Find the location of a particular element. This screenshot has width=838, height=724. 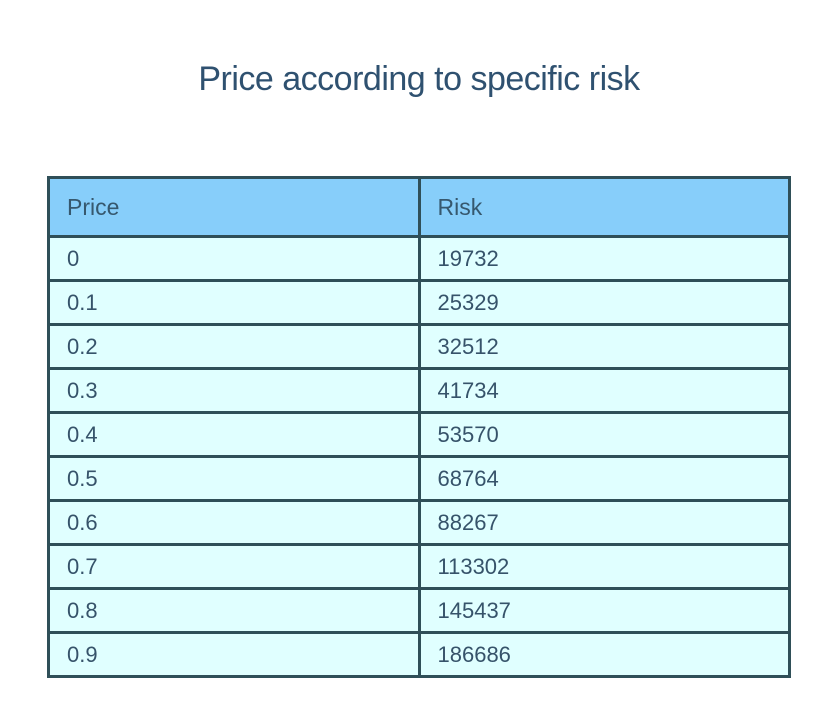

price-cell: 0.4 is located at coordinates (234, 434).